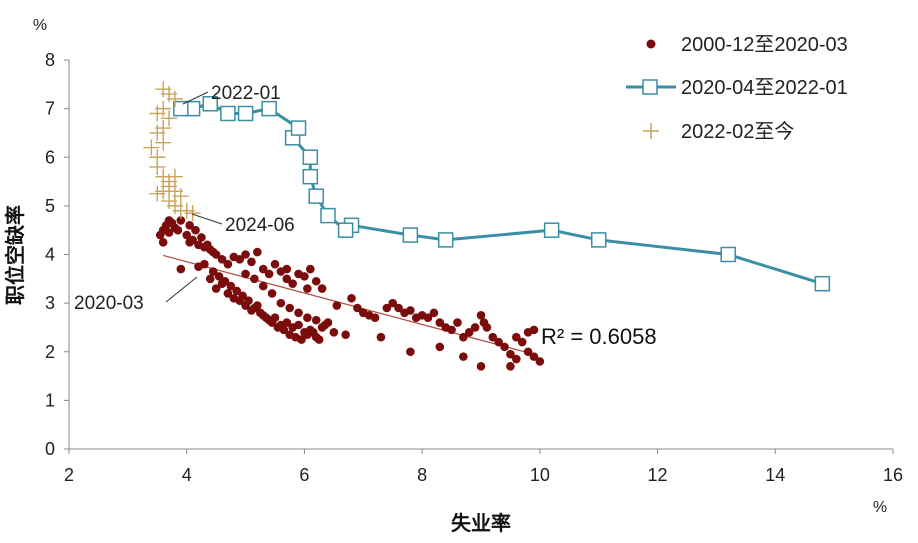  Describe the element at coordinates (893, 475) in the screenshot. I see `x-tick-label: 16` at that location.